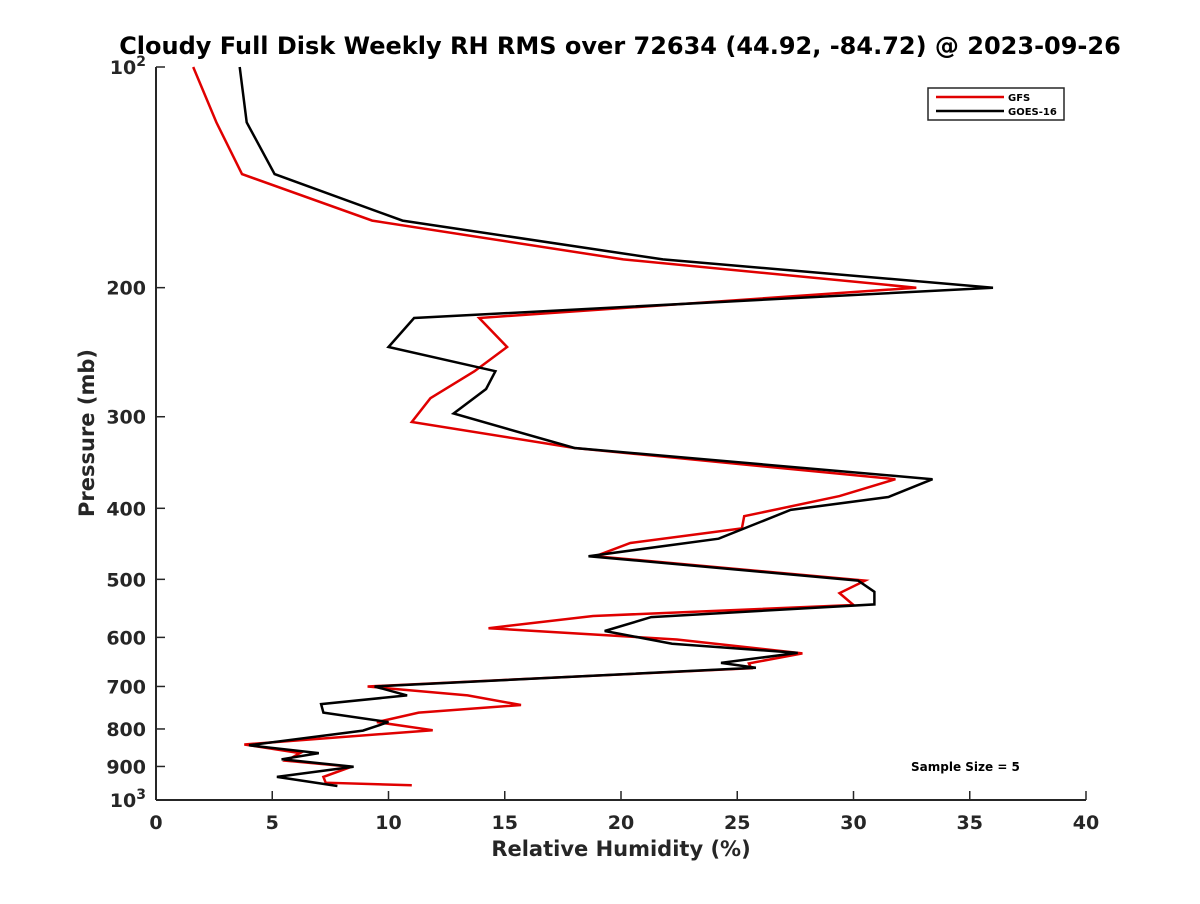 The width and height of the screenshot is (1200, 904). Describe the element at coordinates (126, 767) in the screenshot. I see `y-tick-label: 900` at that location.